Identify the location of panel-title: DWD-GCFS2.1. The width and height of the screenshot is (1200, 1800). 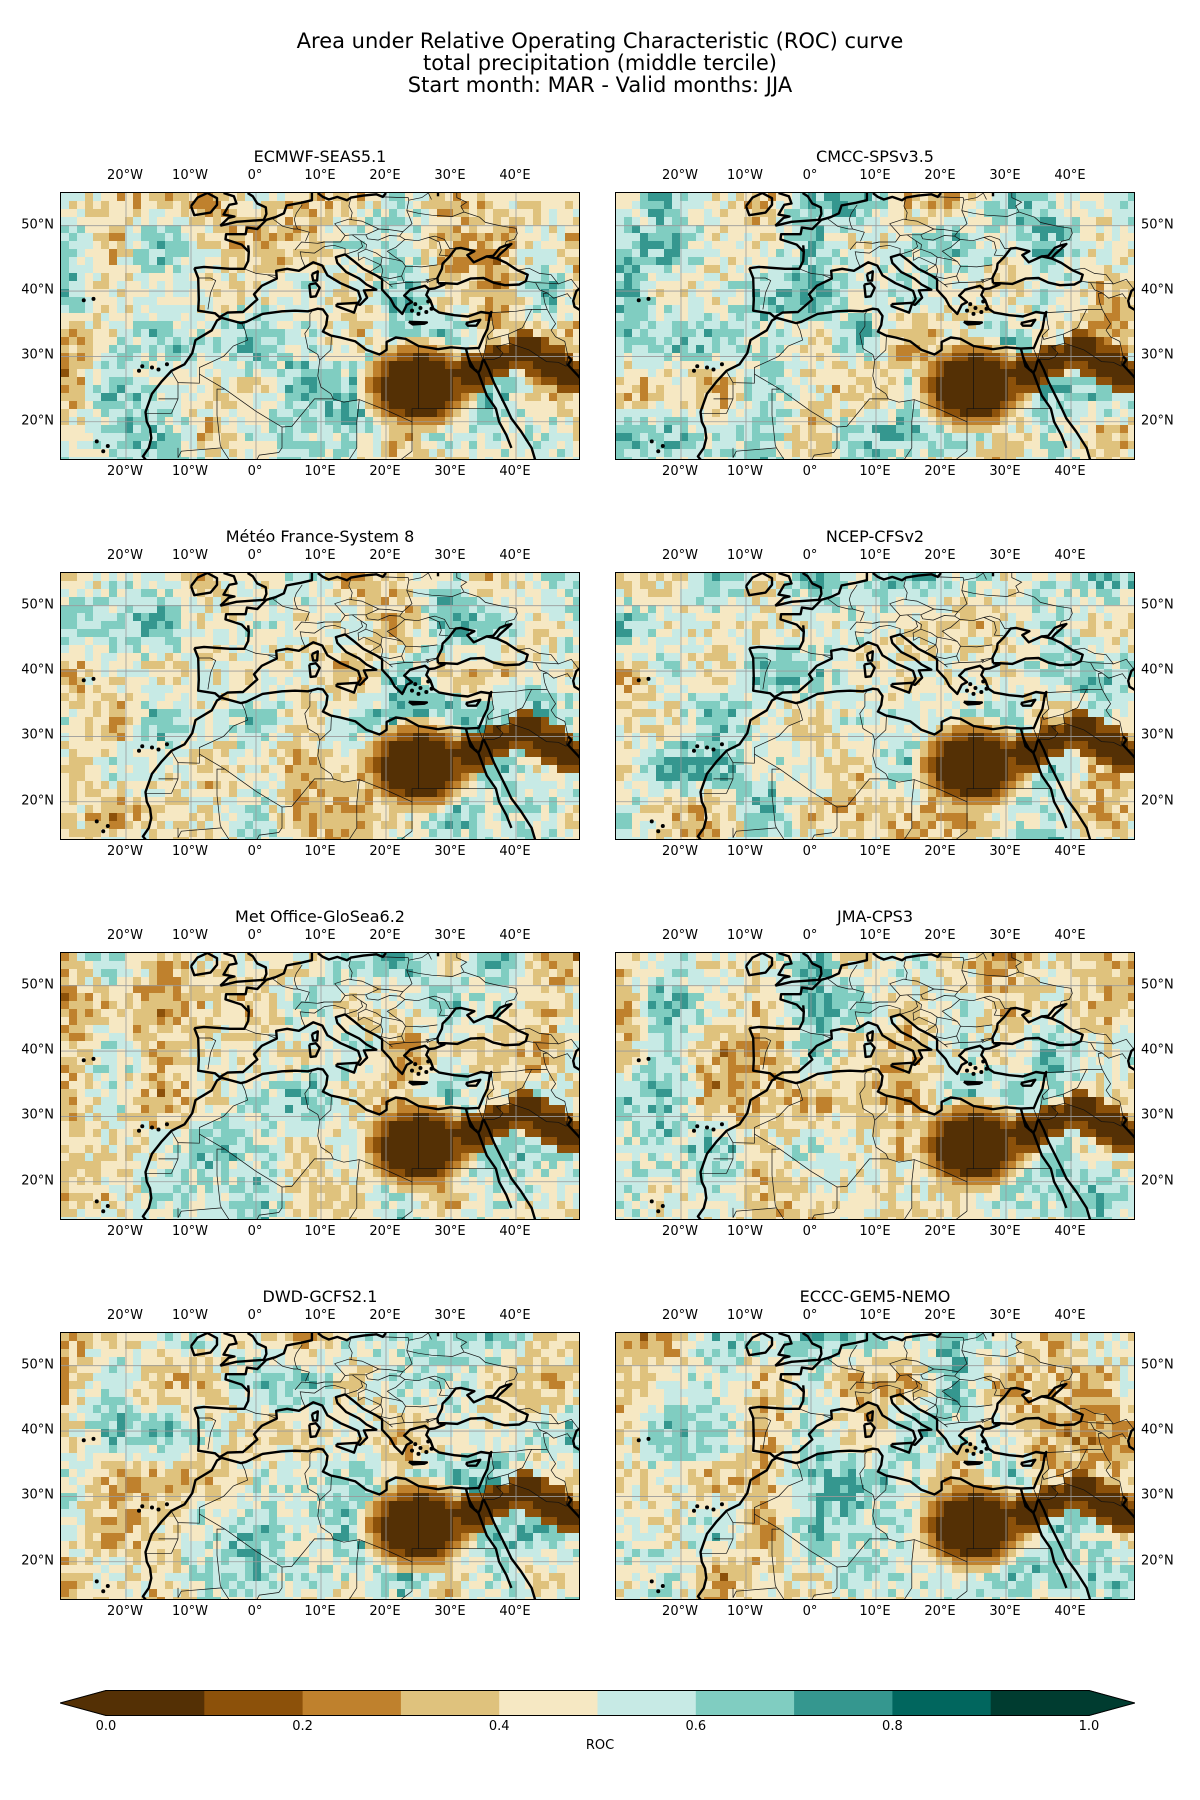
(320, 1296).